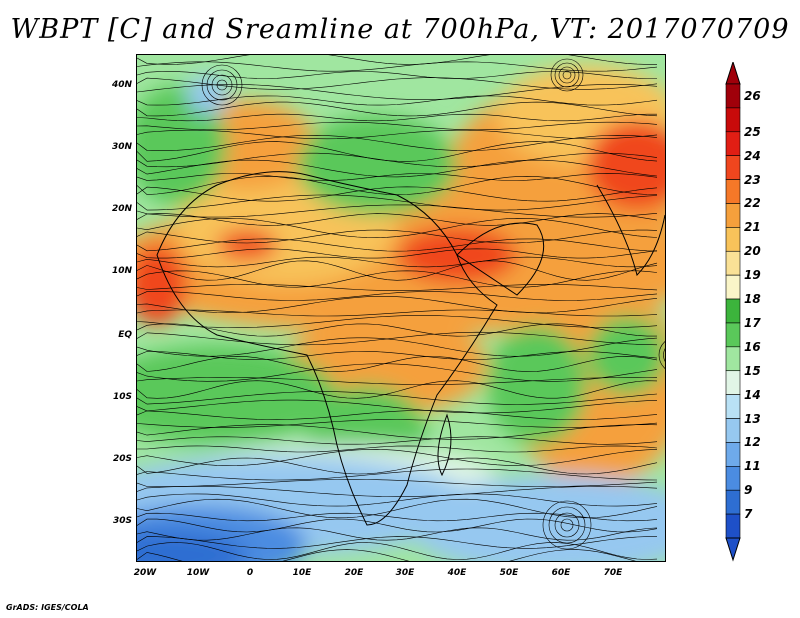  What do you see at coordinates (752, 131) in the screenshot?
I see `colorbar-tick-label: 25` at bounding box center [752, 131].